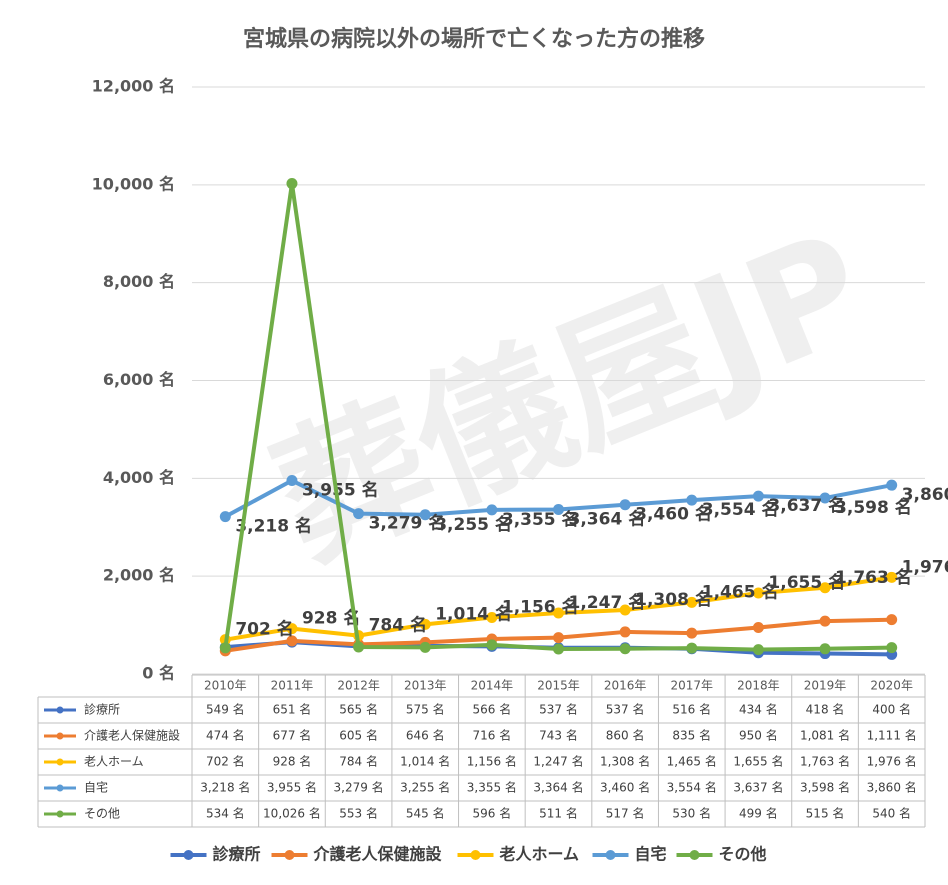  What do you see at coordinates (625, 735) in the screenshot?
I see `table-cell: 860 名` at bounding box center [625, 735].